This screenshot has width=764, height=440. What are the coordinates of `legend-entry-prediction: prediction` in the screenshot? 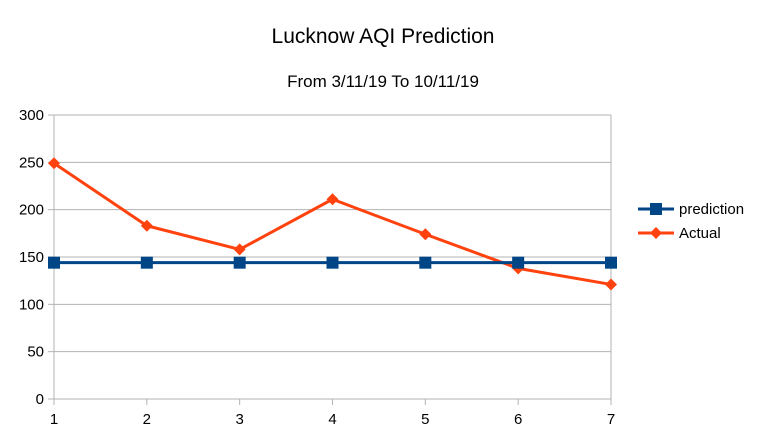 It's located at (691, 209).